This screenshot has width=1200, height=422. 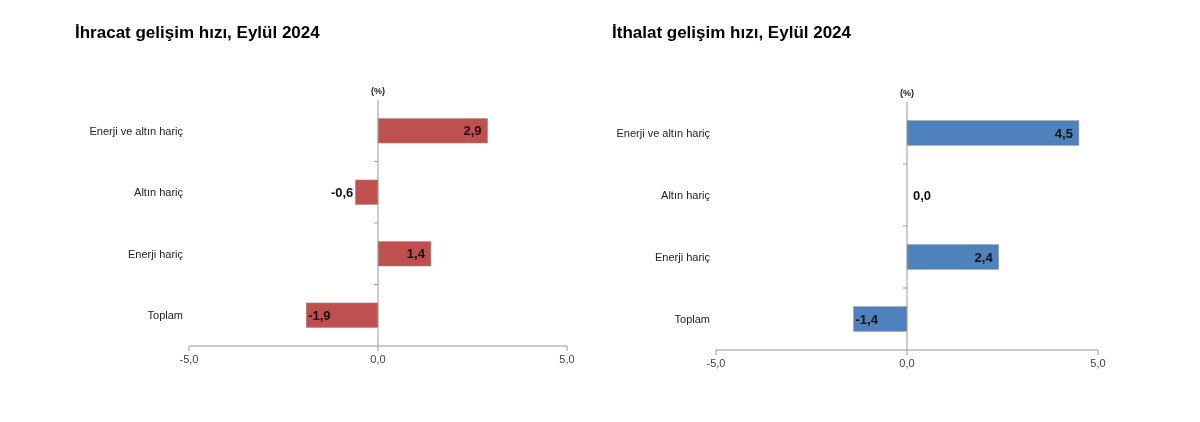 I want to click on chart-title: İhracat gelişim hızı, Eylül 2024, so click(x=198, y=32).